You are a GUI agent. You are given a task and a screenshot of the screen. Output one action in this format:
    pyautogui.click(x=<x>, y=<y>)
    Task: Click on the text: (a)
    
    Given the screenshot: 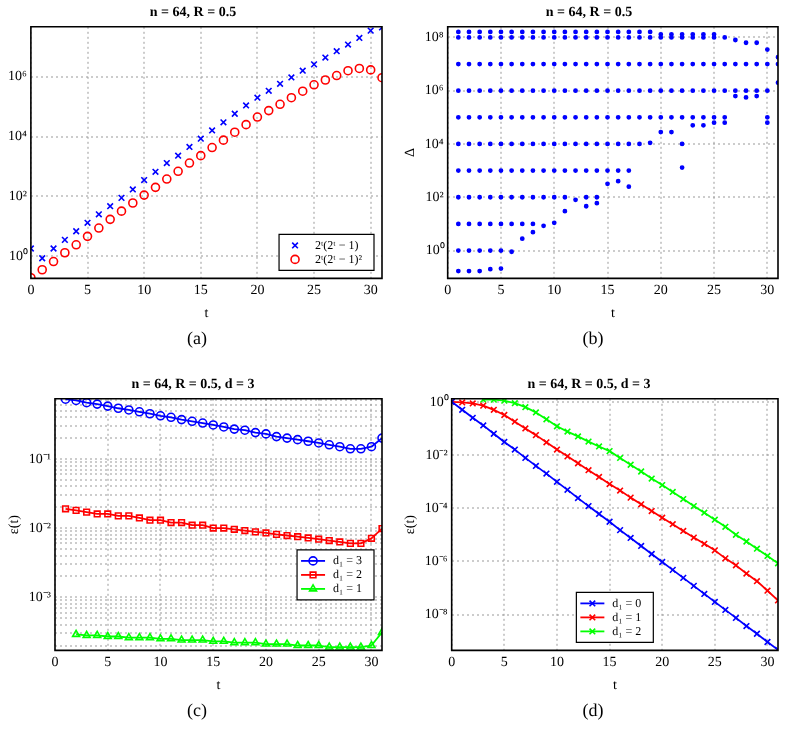 What is the action you would take?
    pyautogui.click(x=197, y=338)
    